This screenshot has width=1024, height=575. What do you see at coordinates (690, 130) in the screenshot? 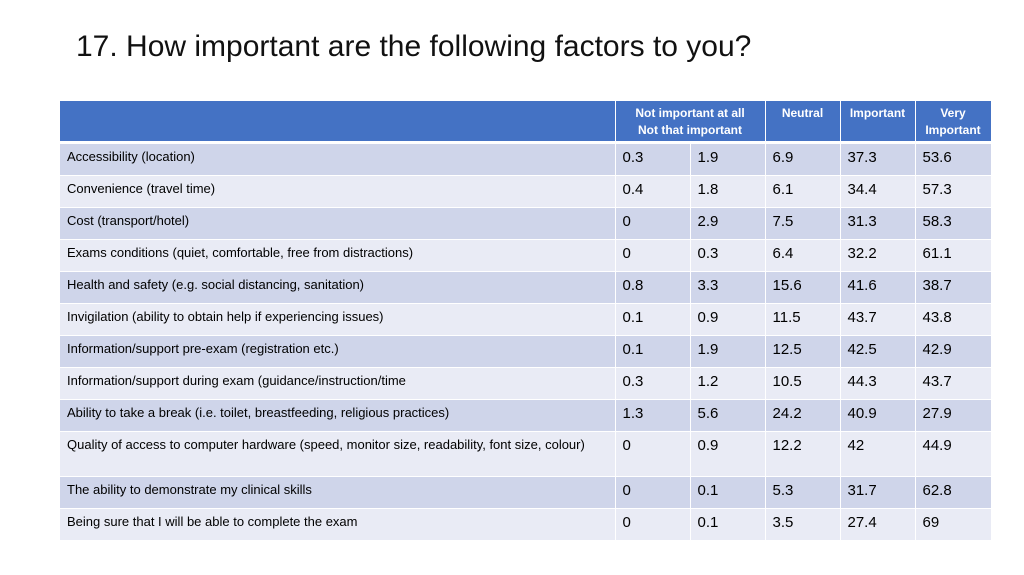
I see `header-not-that-important: Not that important` at bounding box center [690, 130].